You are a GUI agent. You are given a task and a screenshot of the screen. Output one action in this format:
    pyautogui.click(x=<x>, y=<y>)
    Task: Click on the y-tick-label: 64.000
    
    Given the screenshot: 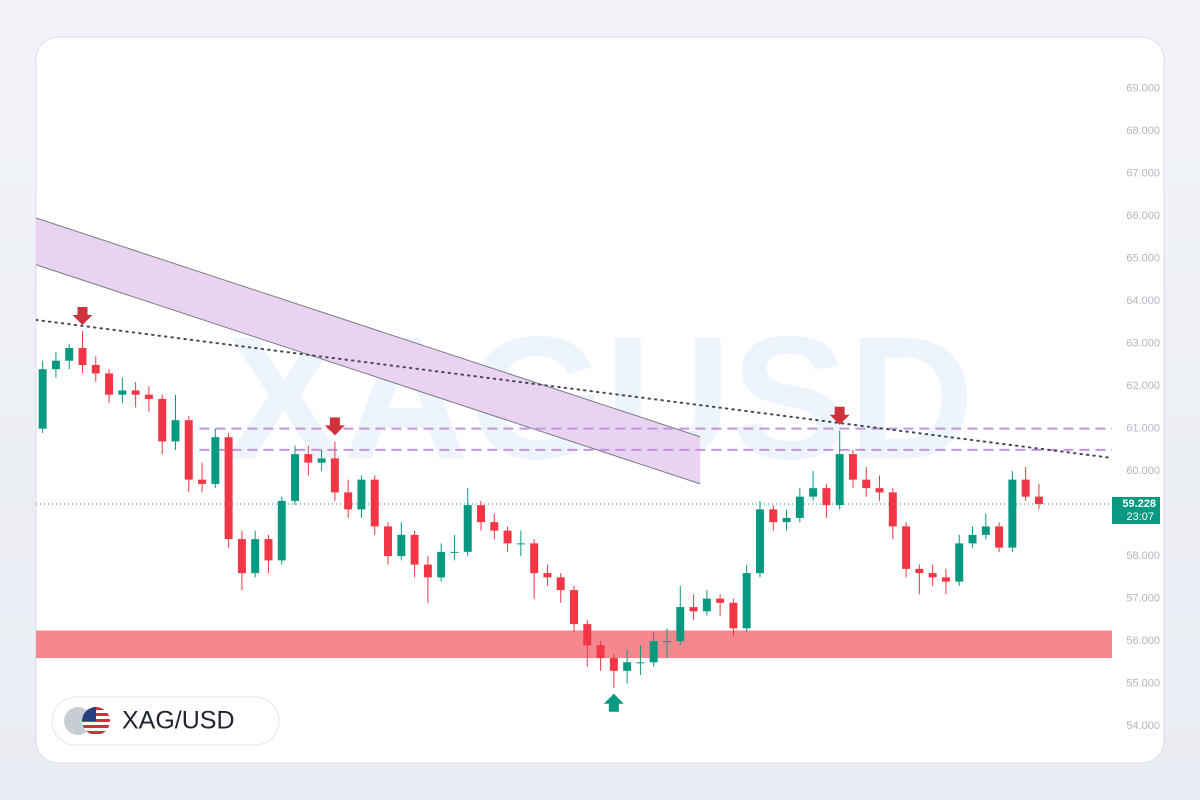 What is the action you would take?
    pyautogui.click(x=1143, y=301)
    